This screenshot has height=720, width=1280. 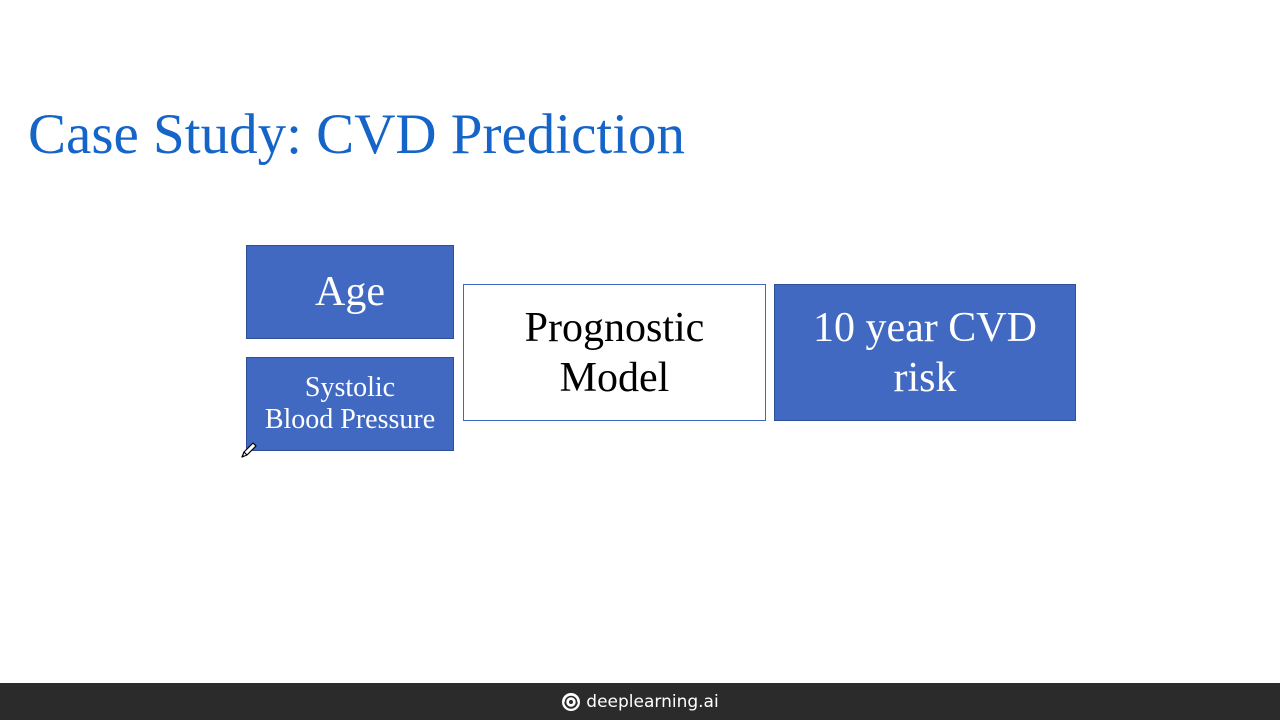 I want to click on deeplearning-logo-icon, so click(x=571, y=701).